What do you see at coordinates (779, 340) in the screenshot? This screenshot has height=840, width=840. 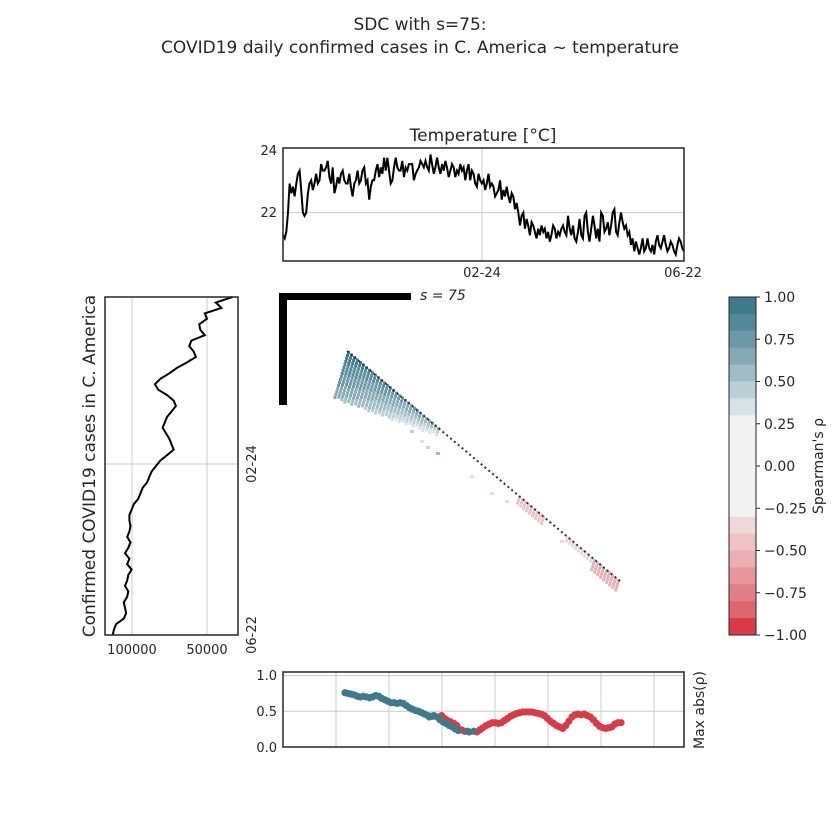 I see `colorbar-tick-label: 0.75` at bounding box center [779, 340].